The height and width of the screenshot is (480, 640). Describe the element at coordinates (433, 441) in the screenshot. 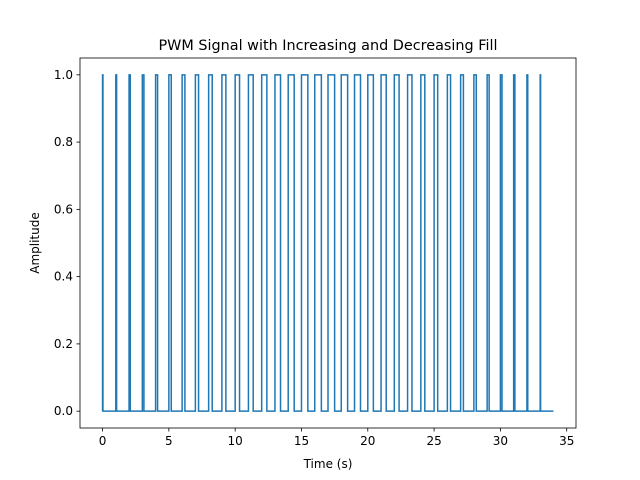

I see `x-tick-label: 25` at that location.